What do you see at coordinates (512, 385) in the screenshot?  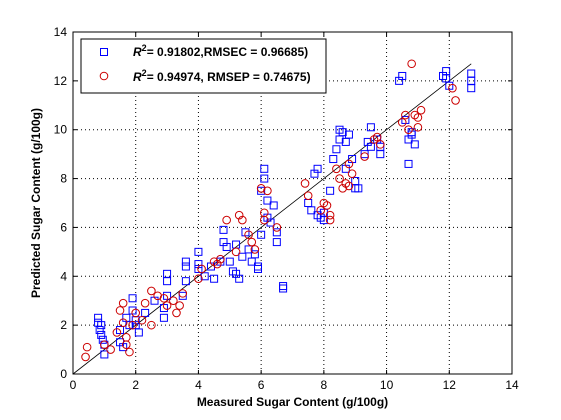 I see `x-tick-label: 14` at bounding box center [512, 385].